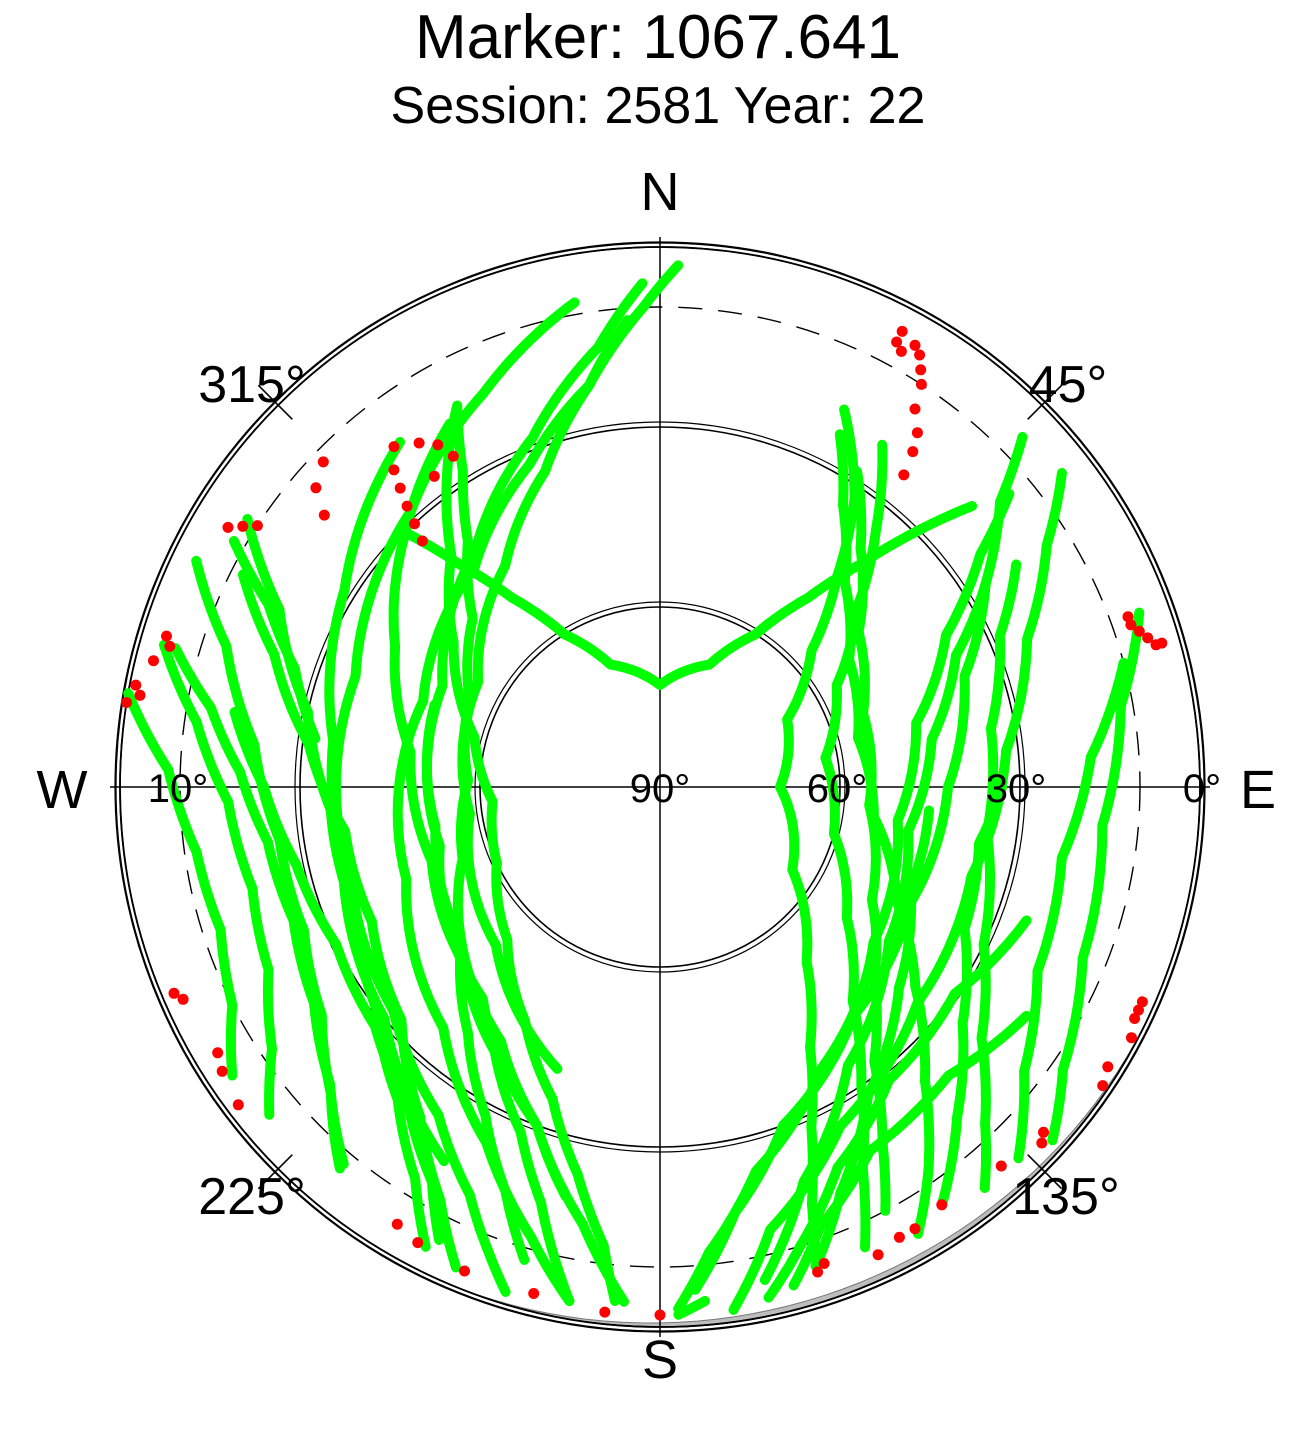  I want to click on chart-title: Marker: 1067.641, so click(658, 37).